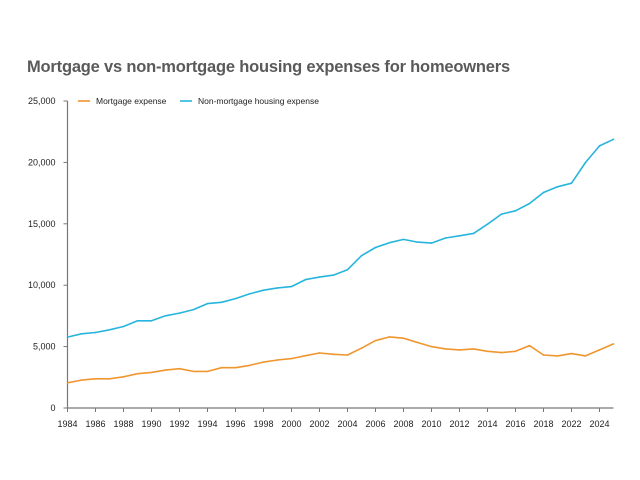 The height and width of the screenshot is (480, 640). What do you see at coordinates (347, 424) in the screenshot?
I see `x-tick-label: 2004` at bounding box center [347, 424].